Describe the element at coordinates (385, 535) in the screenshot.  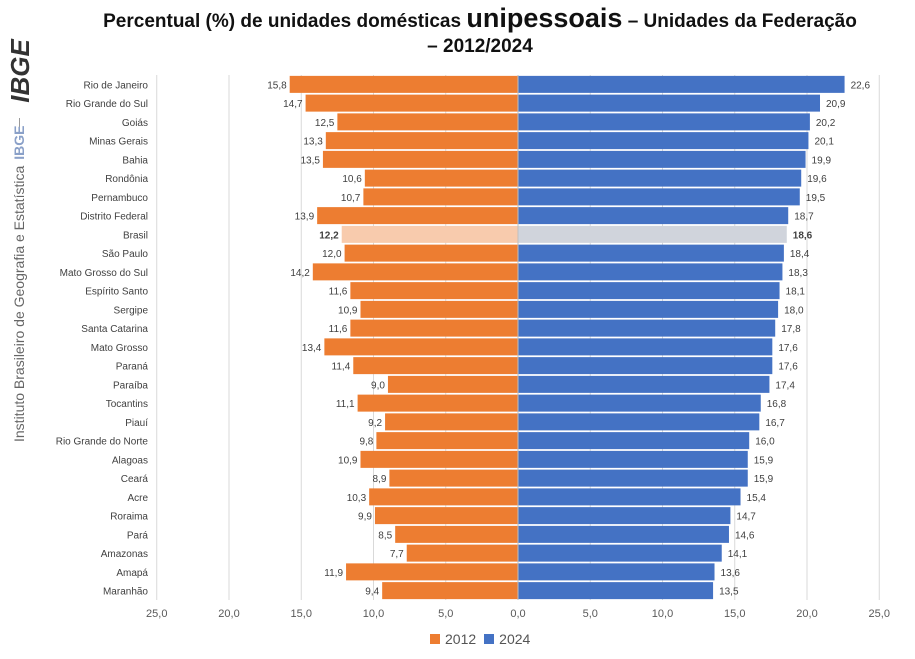
I see `data-label-2012: 8,5` at that location.